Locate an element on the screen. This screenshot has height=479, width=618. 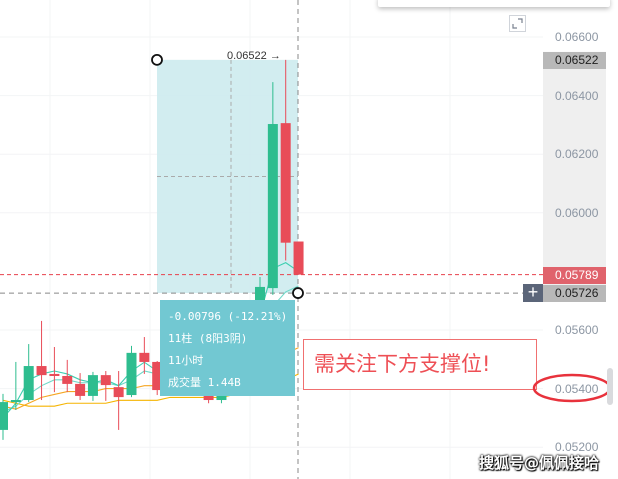
measure-change: -0.00796 (-12.21%) is located at coordinates (228, 316).